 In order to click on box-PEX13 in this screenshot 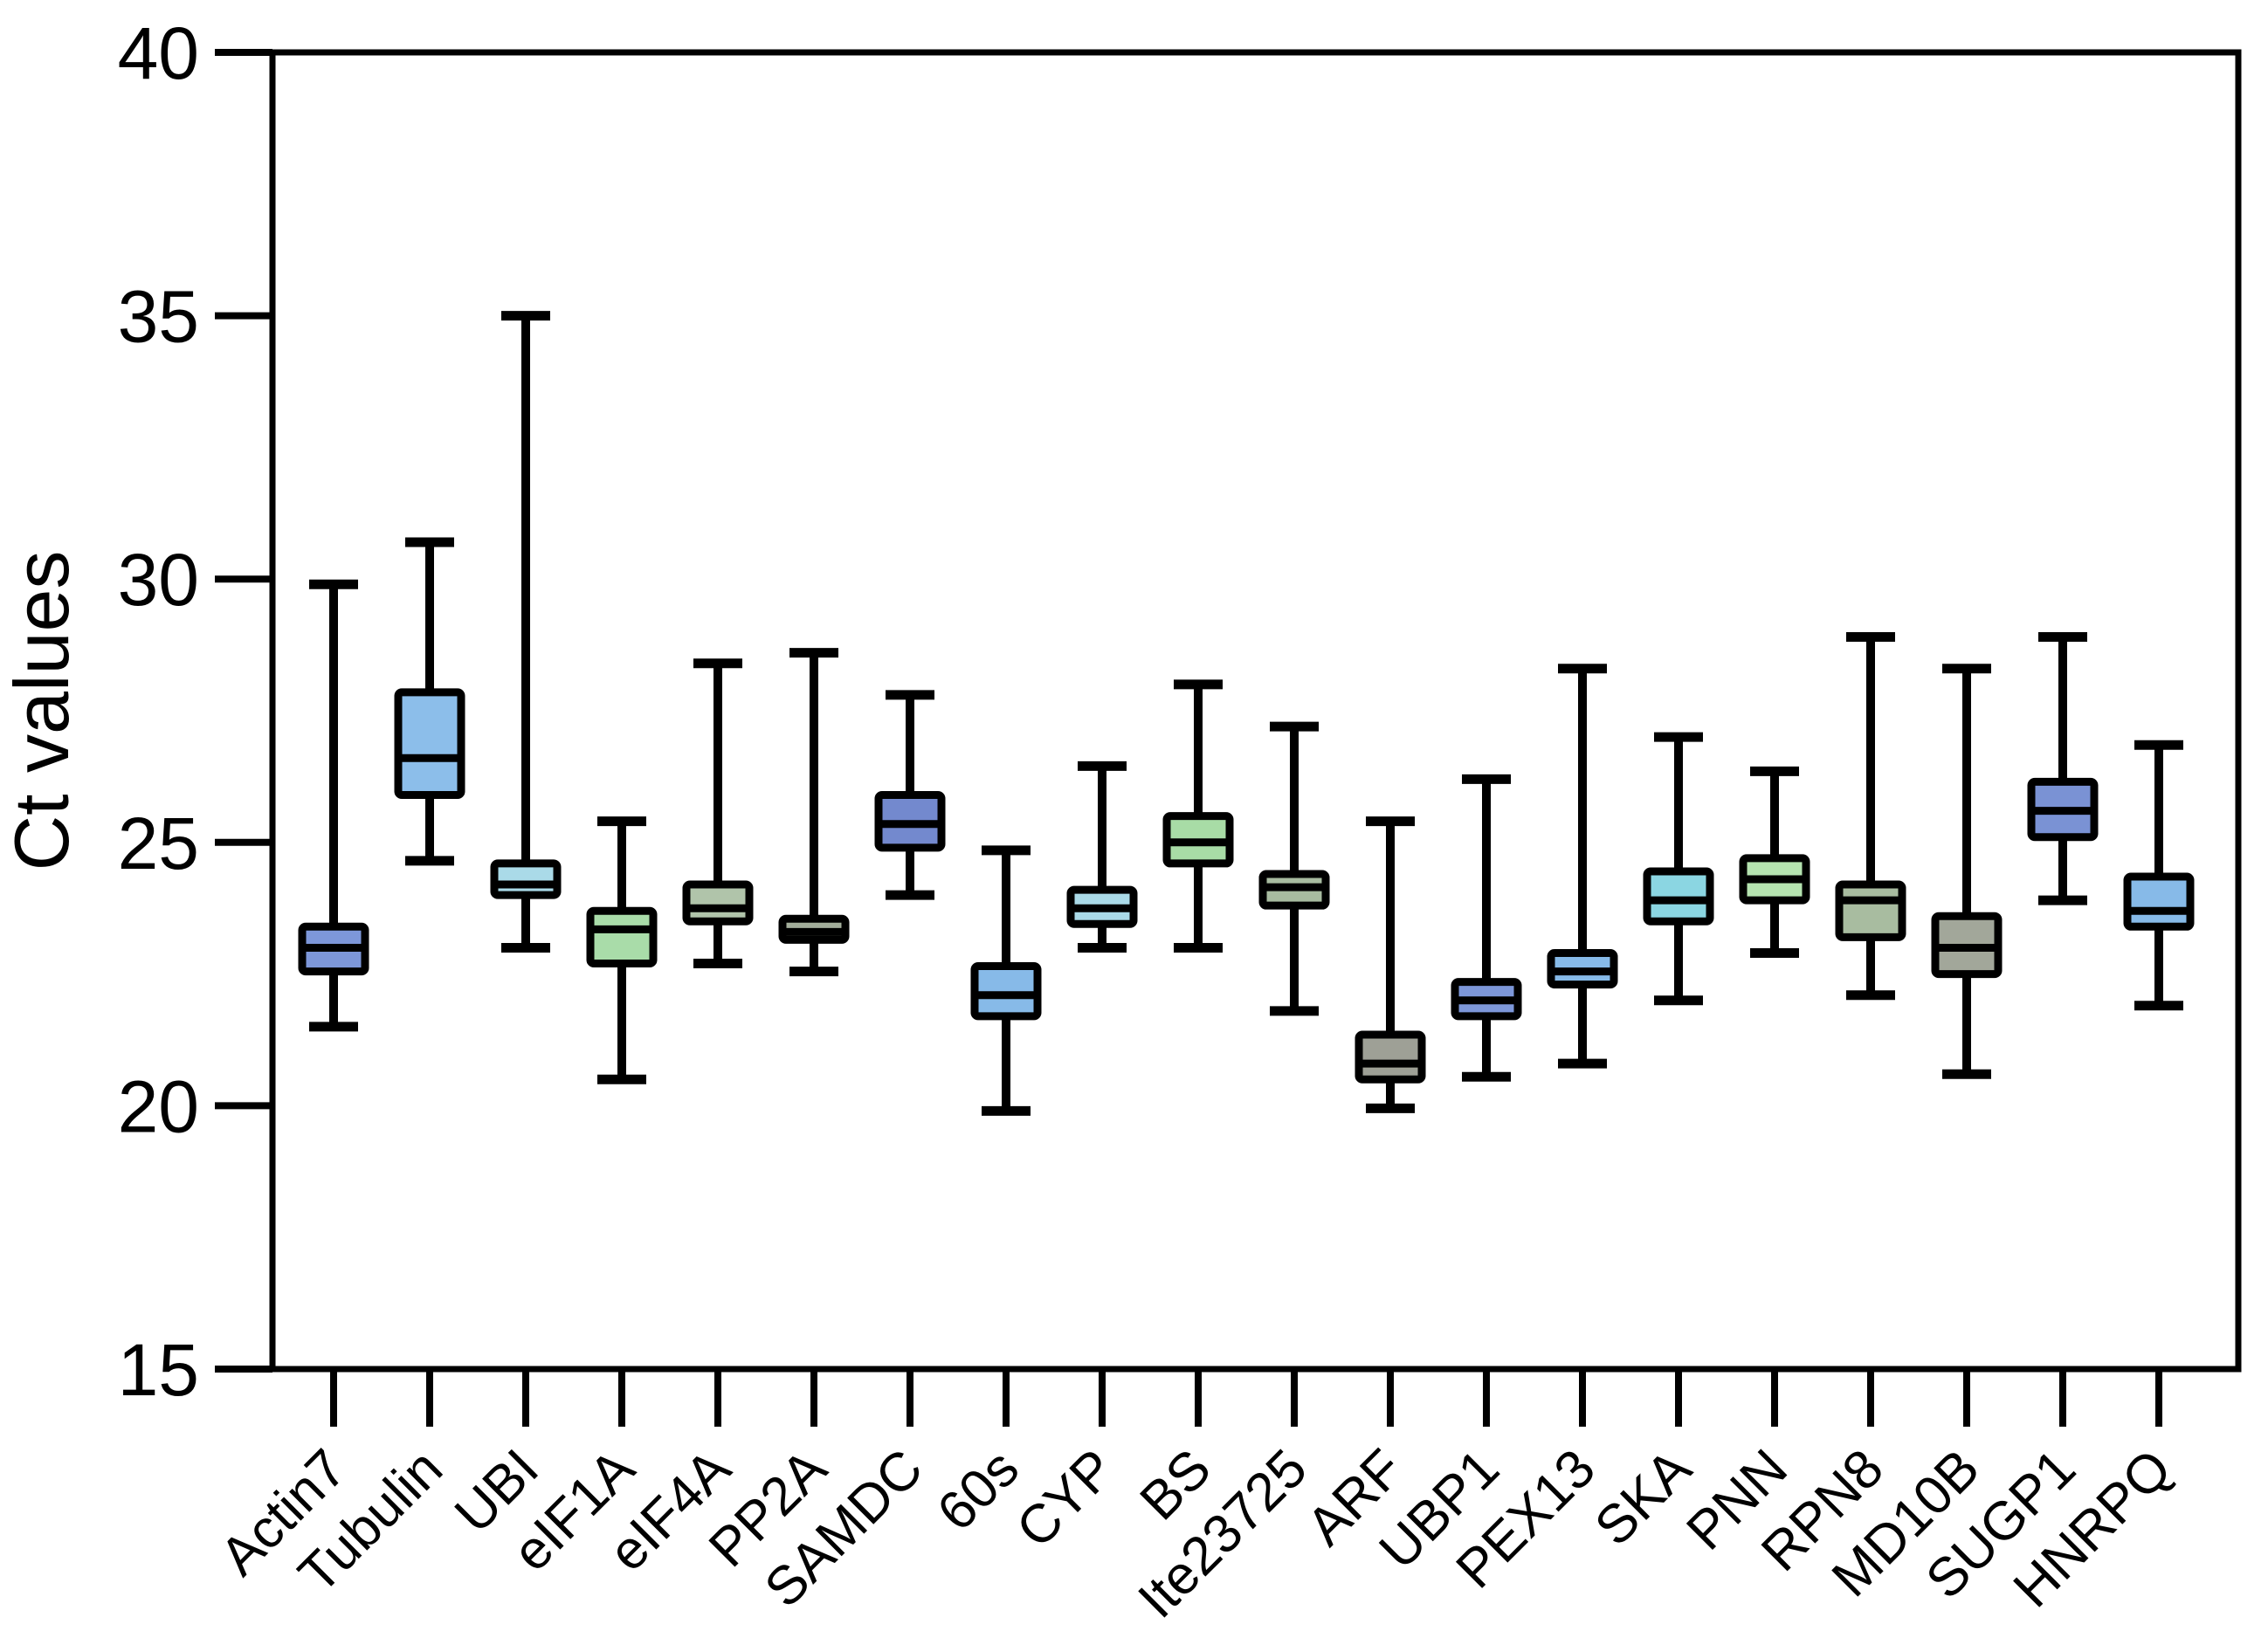, I will do `click(1582, 867)`.